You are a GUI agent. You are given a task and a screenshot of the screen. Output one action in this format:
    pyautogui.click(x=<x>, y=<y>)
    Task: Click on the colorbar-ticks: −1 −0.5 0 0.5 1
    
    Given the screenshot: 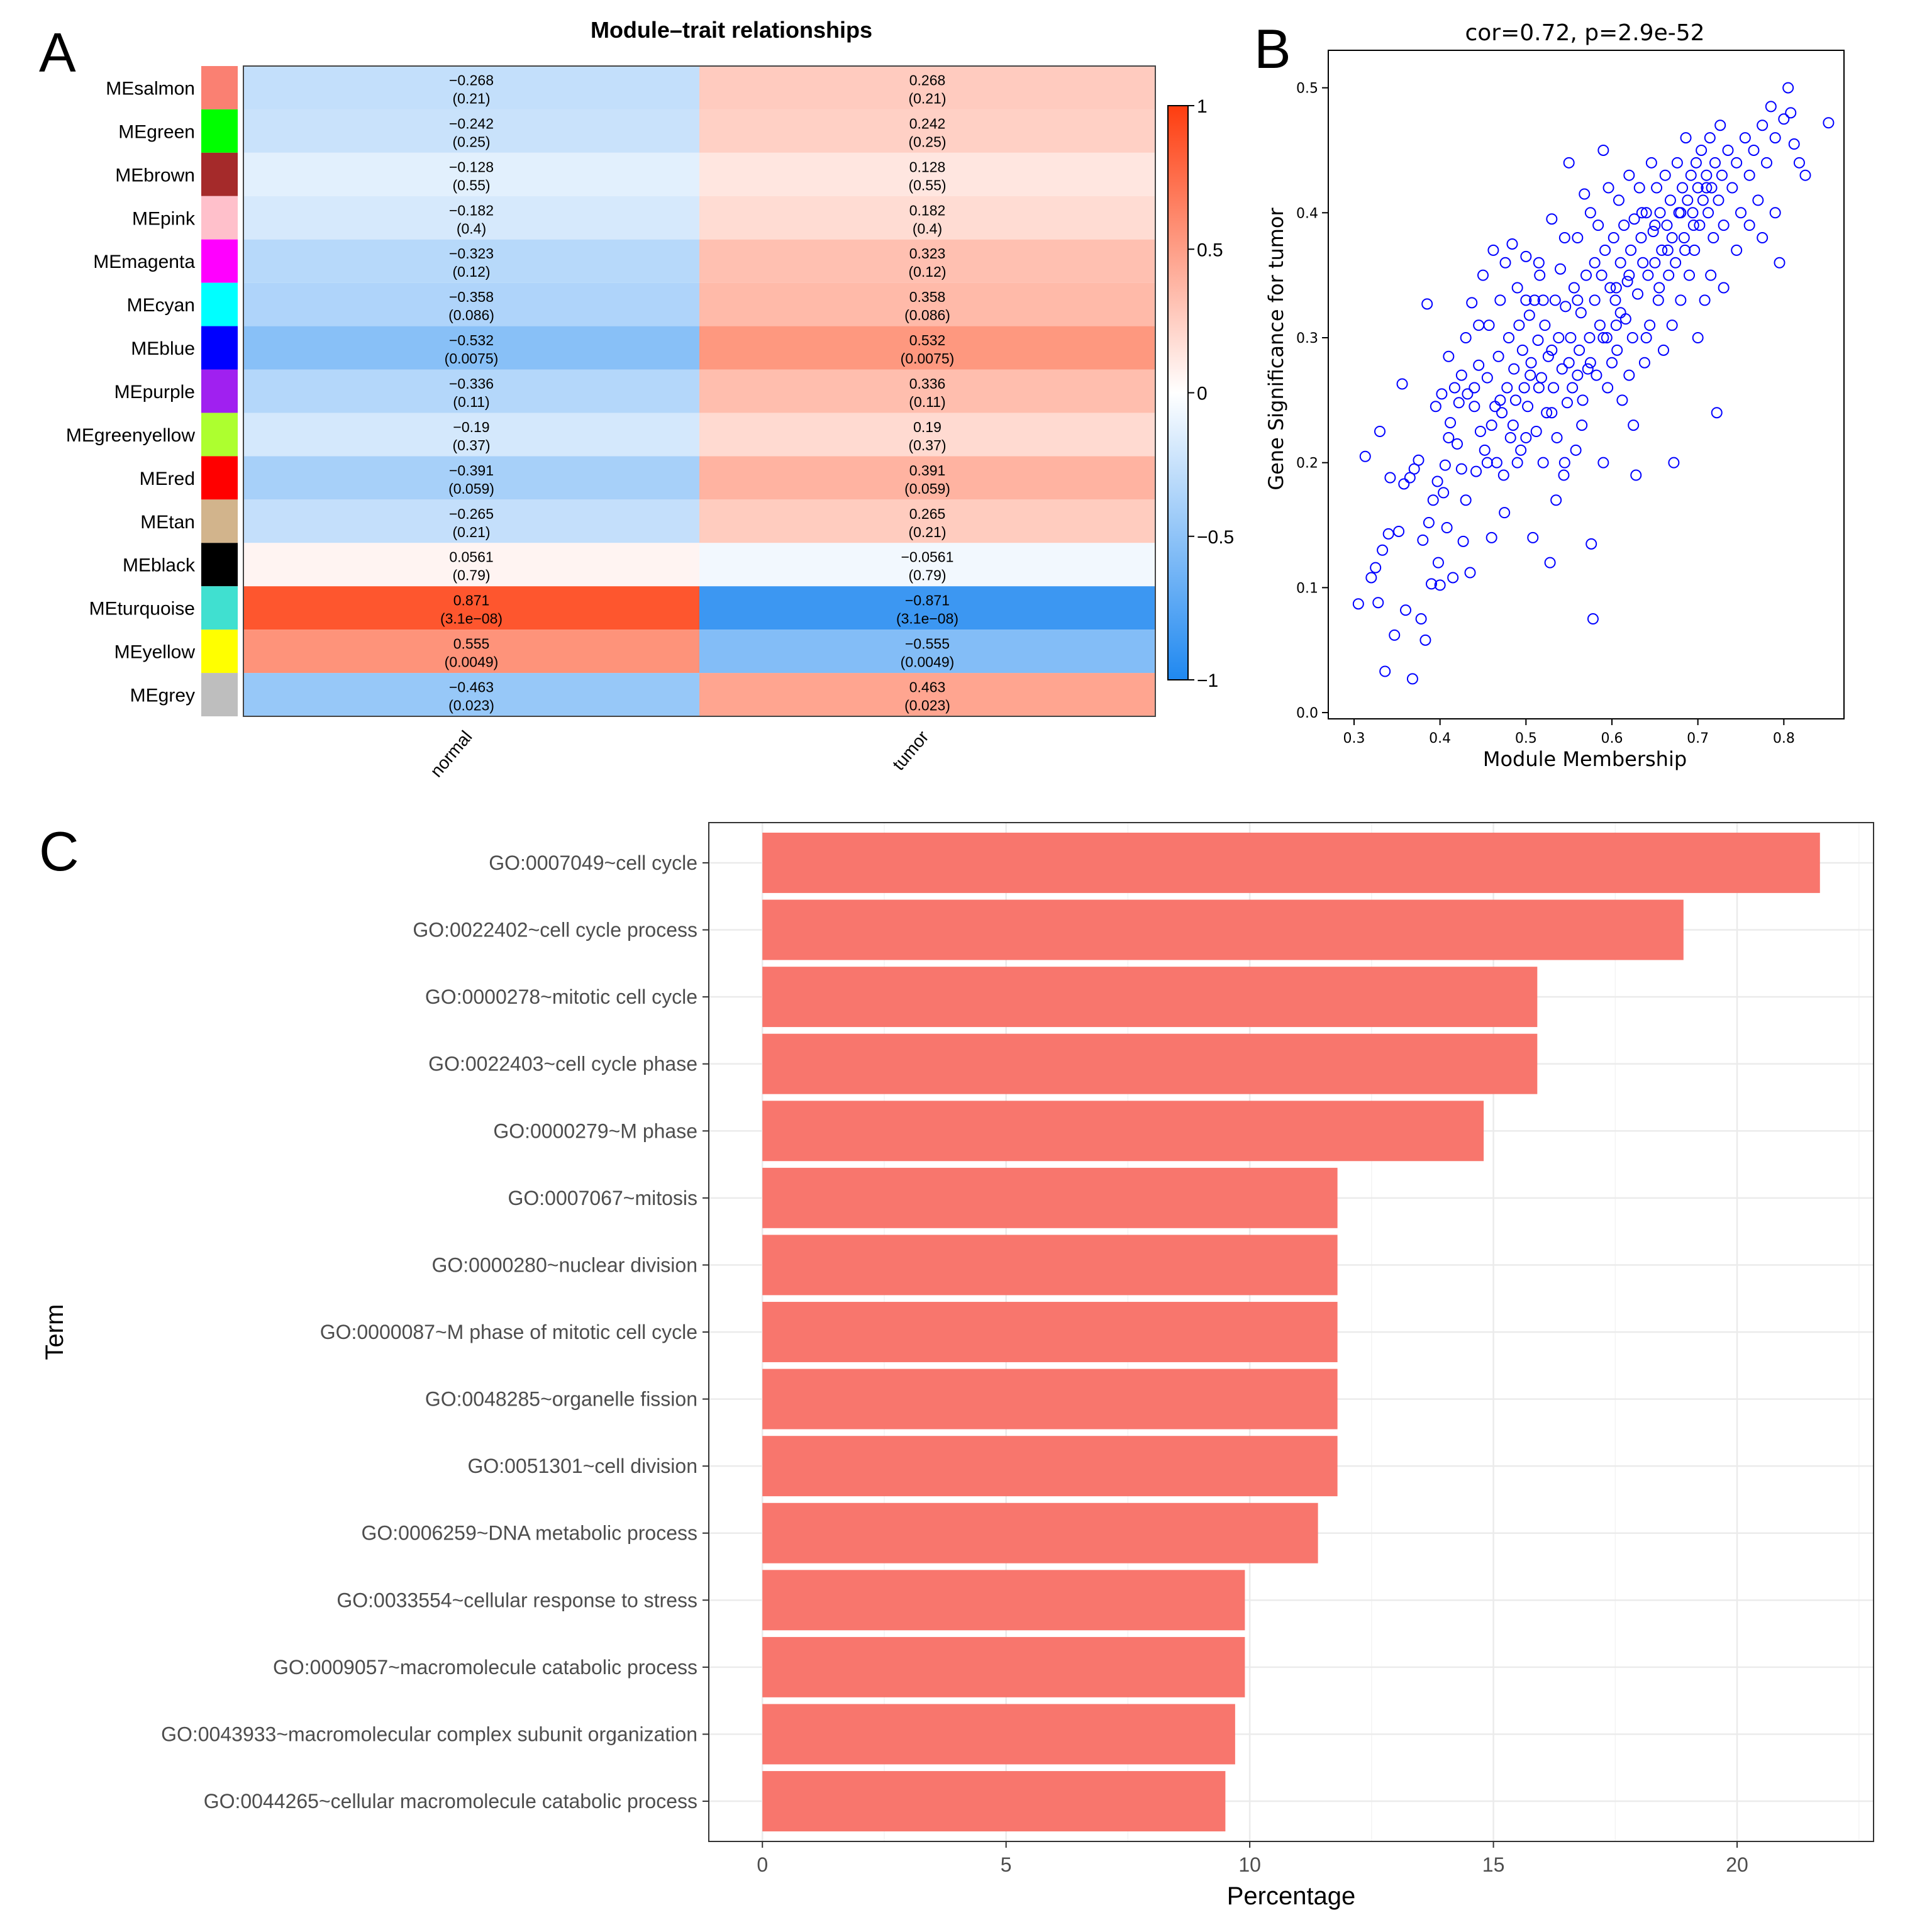 What is the action you would take?
    pyautogui.click(x=1211, y=393)
    